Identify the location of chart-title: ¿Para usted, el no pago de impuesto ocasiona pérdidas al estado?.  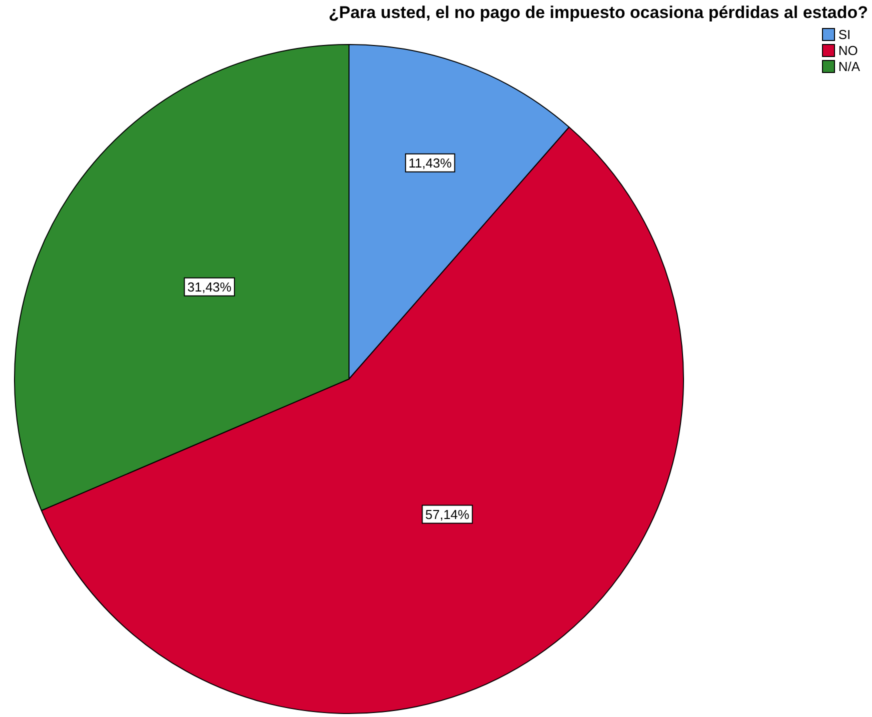
(598, 13).